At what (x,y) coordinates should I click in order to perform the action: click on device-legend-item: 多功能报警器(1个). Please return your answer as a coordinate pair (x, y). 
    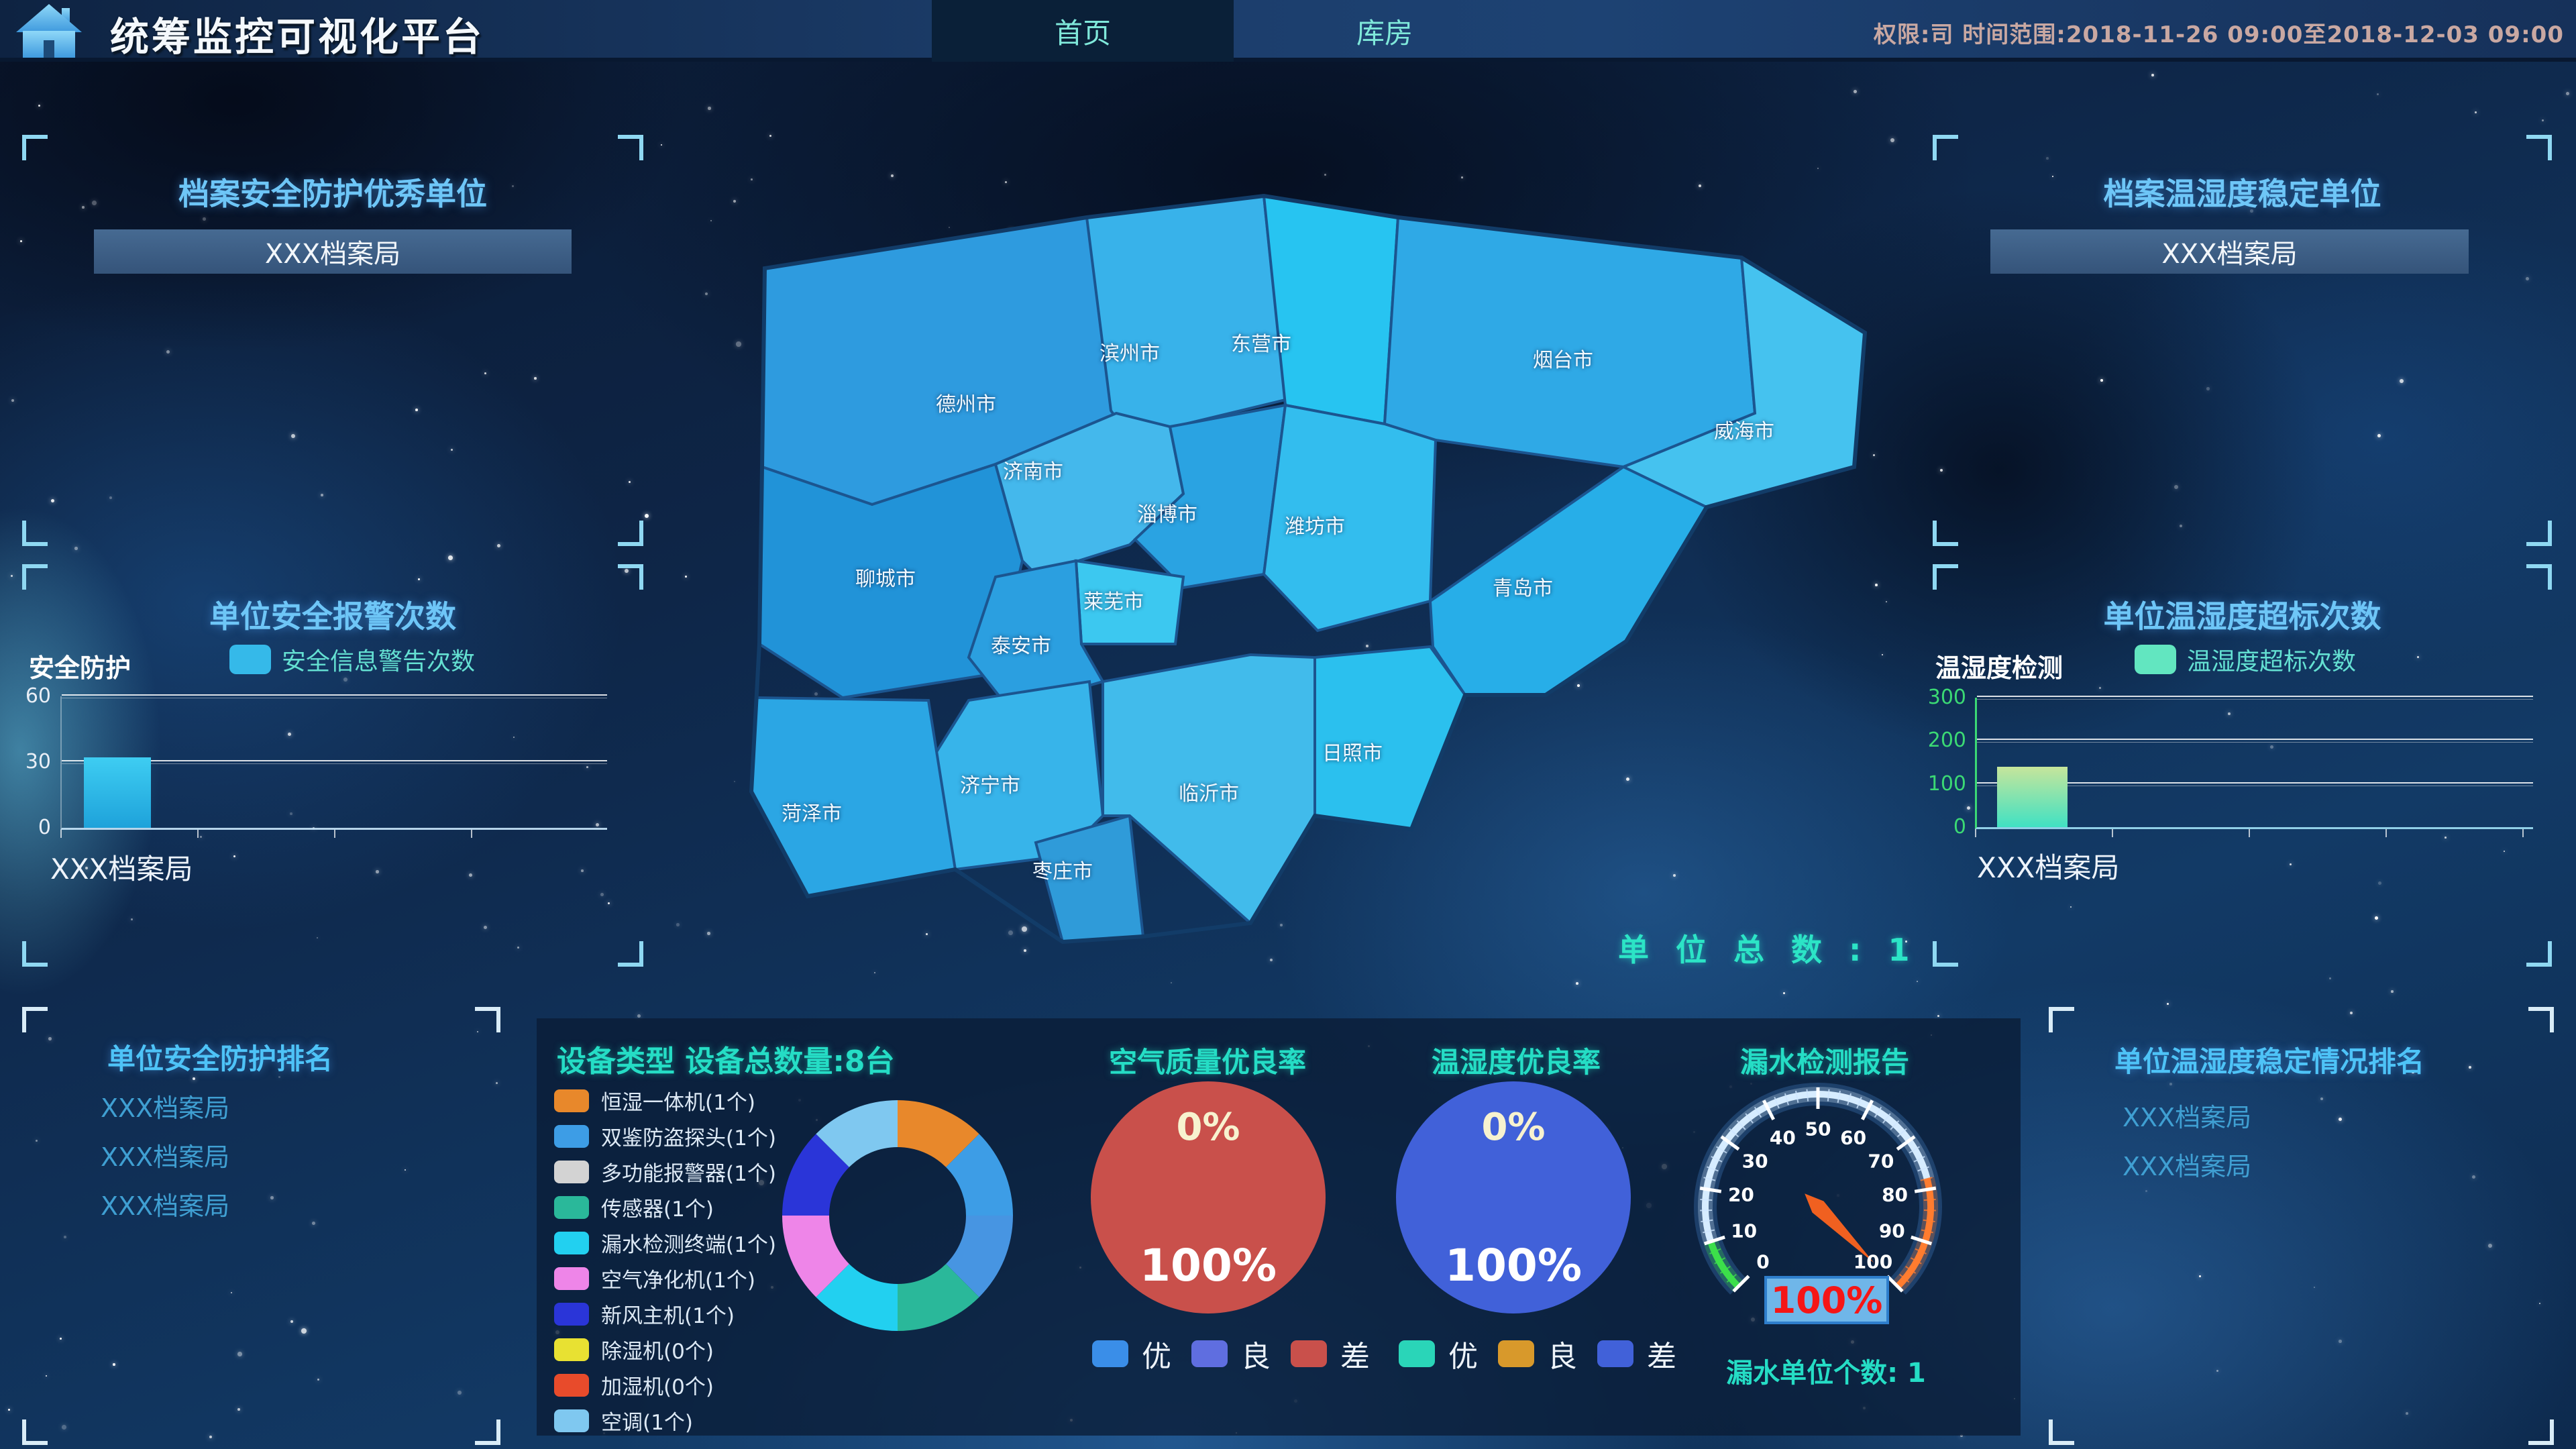
    Looking at the image, I should click on (665, 1171).